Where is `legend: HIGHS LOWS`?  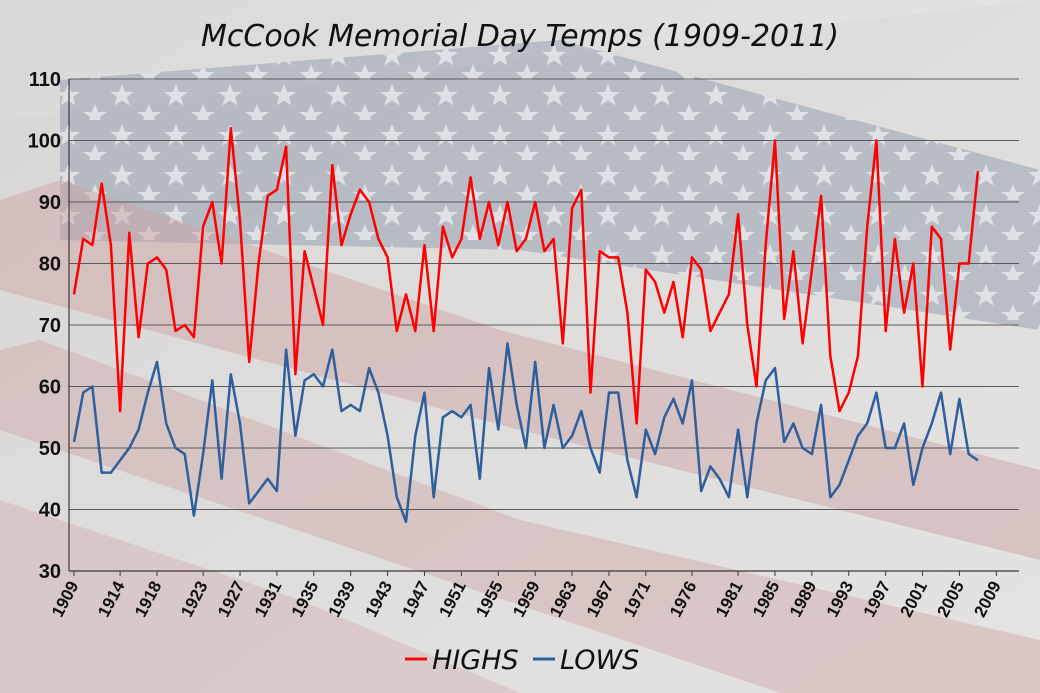 legend: HIGHS LOWS is located at coordinates (522, 660).